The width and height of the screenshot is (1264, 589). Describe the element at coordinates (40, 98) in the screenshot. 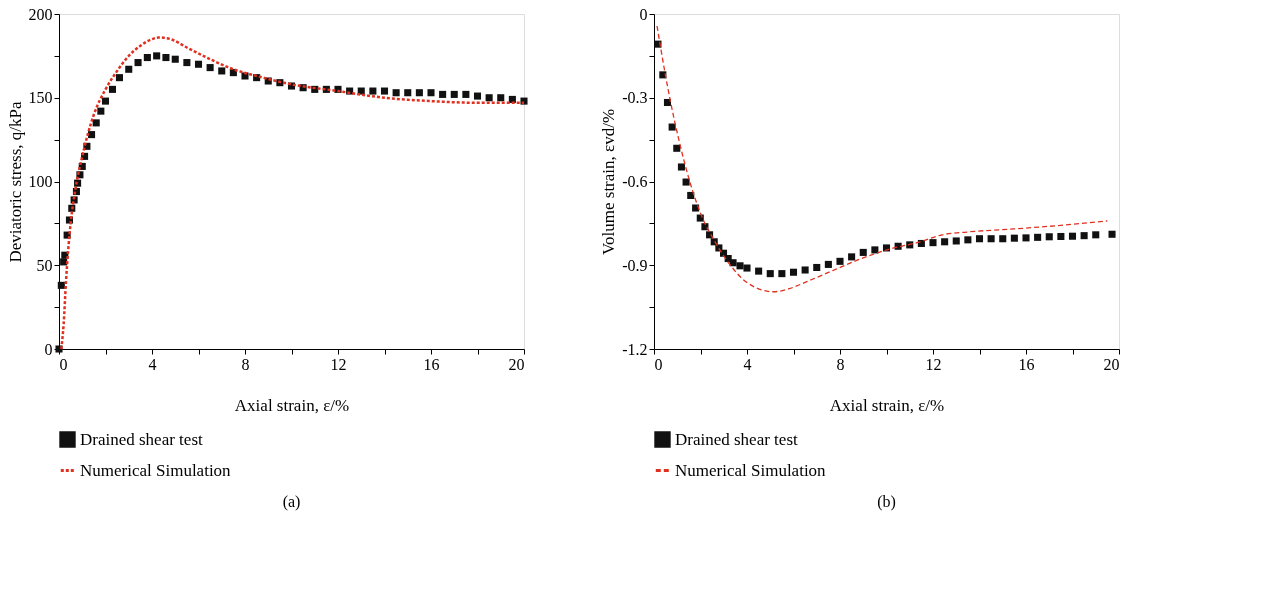

I see `y-tick-label: 150` at that location.